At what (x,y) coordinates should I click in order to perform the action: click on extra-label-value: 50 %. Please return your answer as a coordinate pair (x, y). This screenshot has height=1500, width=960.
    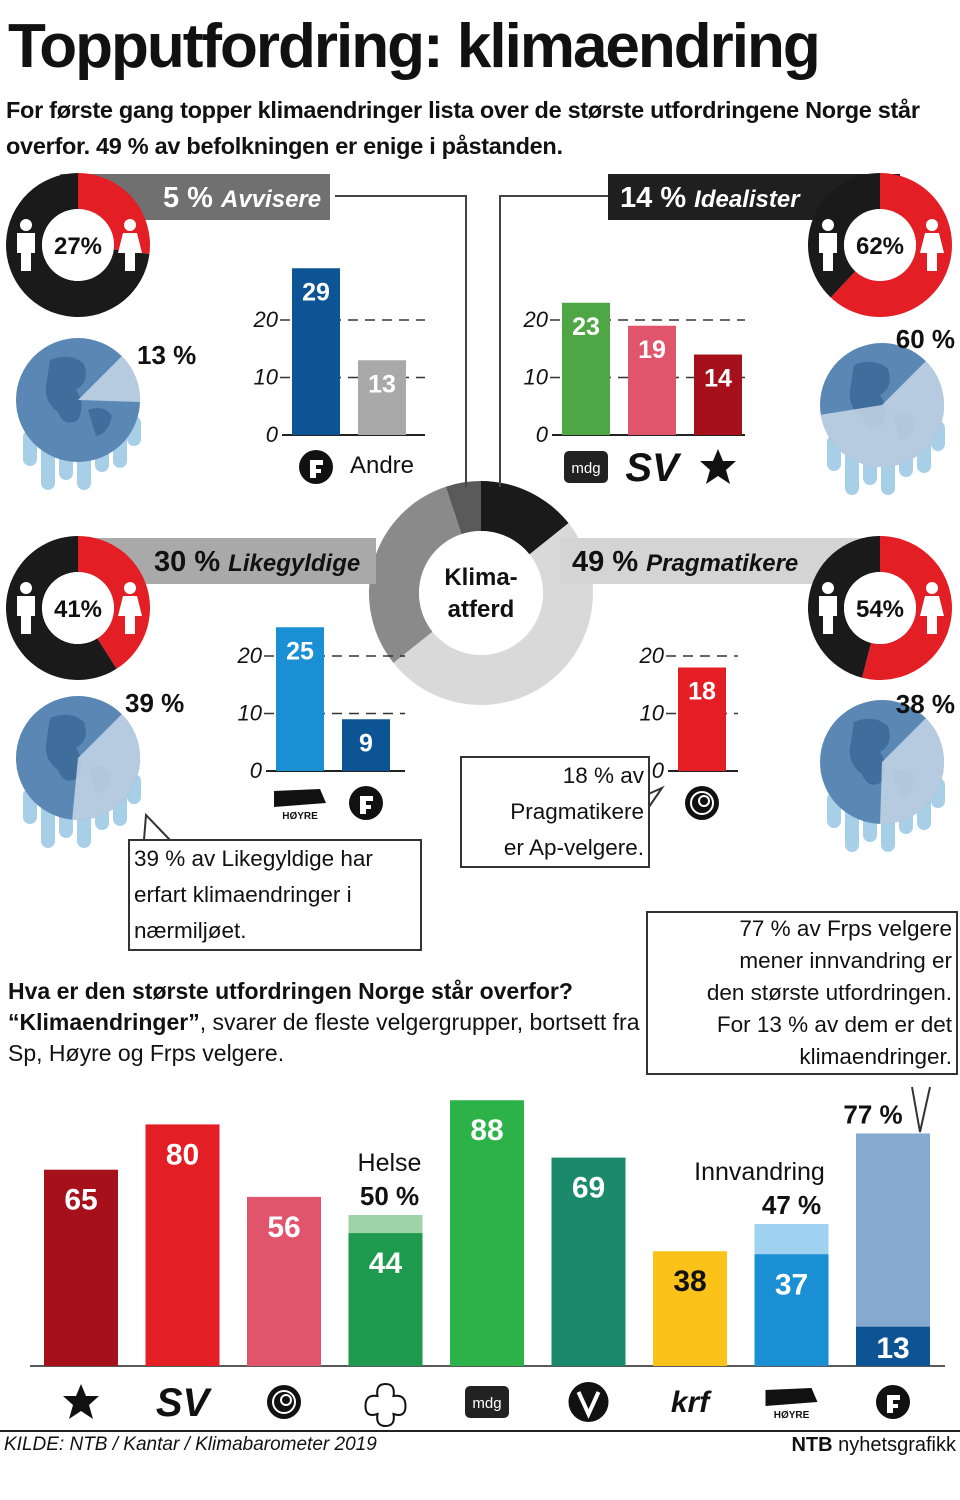
    Looking at the image, I should click on (389, 1196).